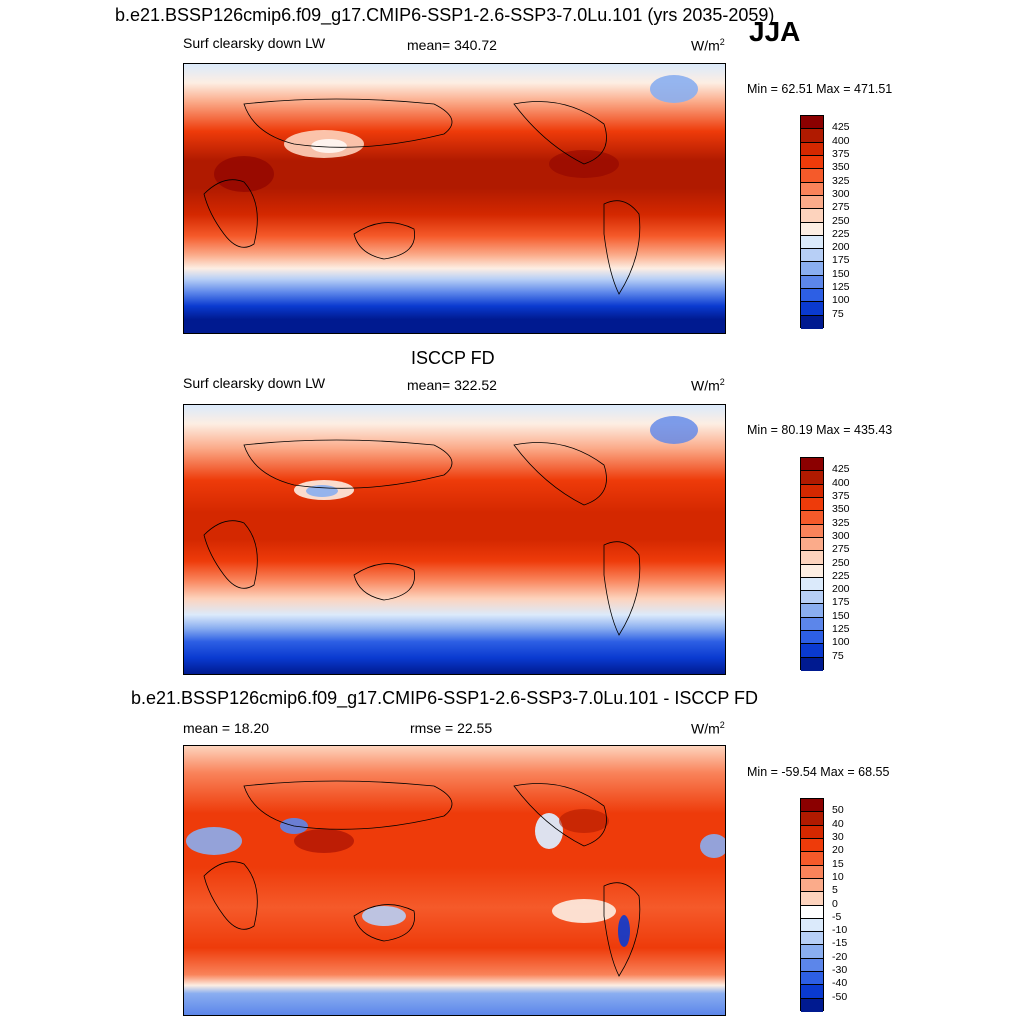 Image resolution: width=1024 pixels, height=1024 pixels. Describe the element at coordinates (838, 876) in the screenshot. I see `colorbar-tick-label: 10` at that location.